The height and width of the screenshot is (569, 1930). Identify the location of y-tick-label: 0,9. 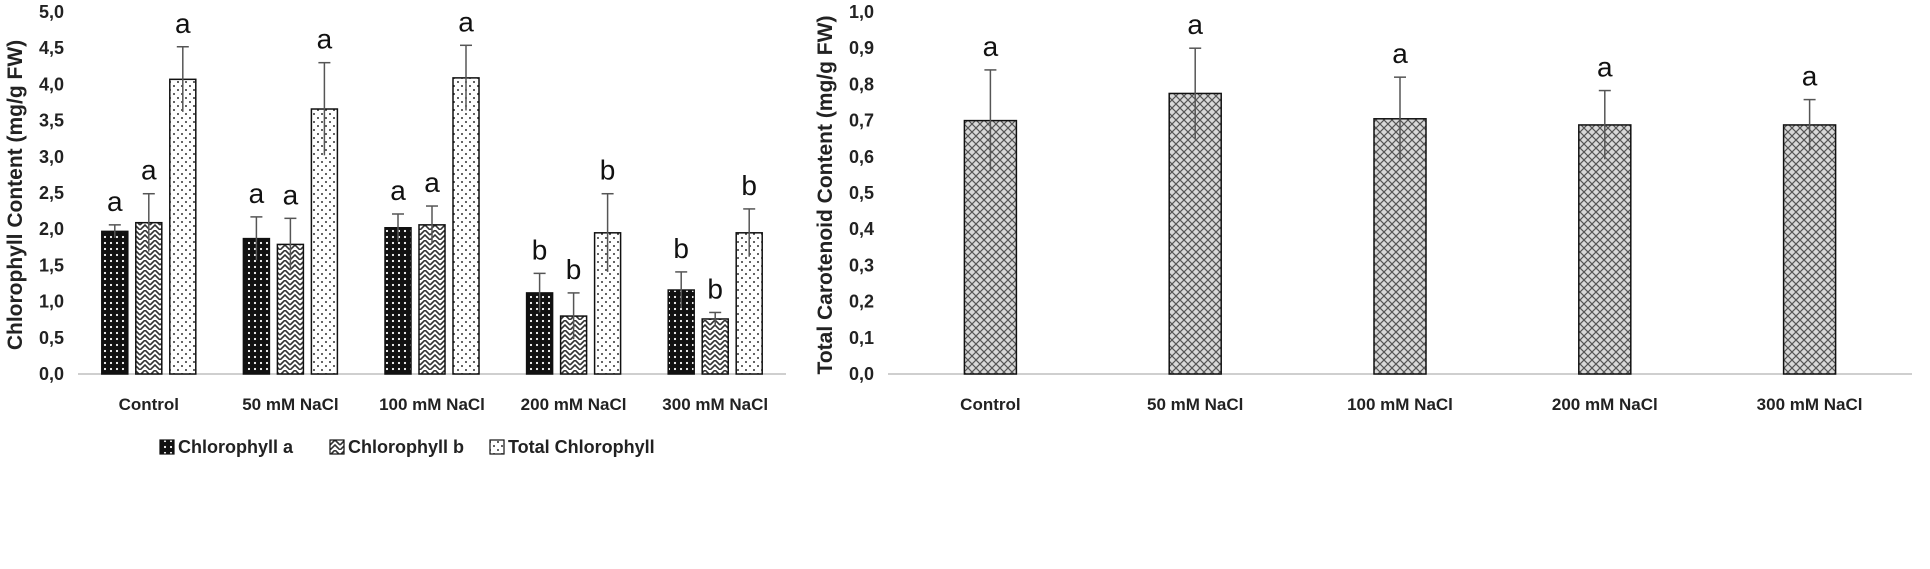
(861, 48).